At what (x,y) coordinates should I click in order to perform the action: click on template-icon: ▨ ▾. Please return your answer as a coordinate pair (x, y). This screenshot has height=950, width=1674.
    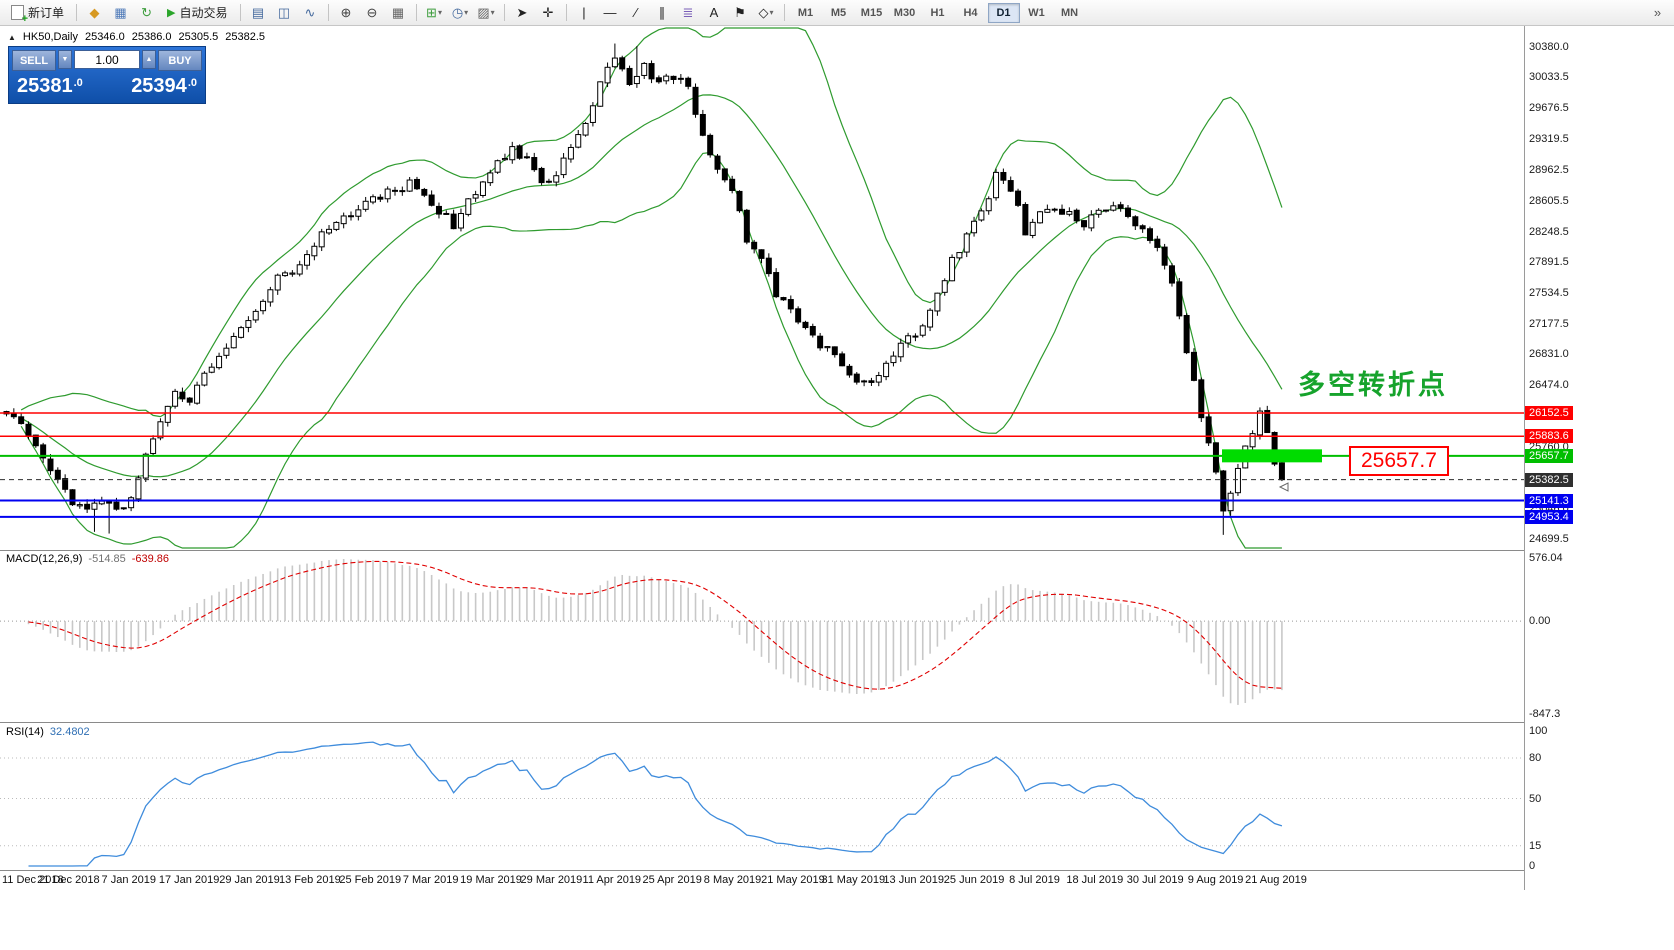
    Looking at the image, I should click on (486, 13).